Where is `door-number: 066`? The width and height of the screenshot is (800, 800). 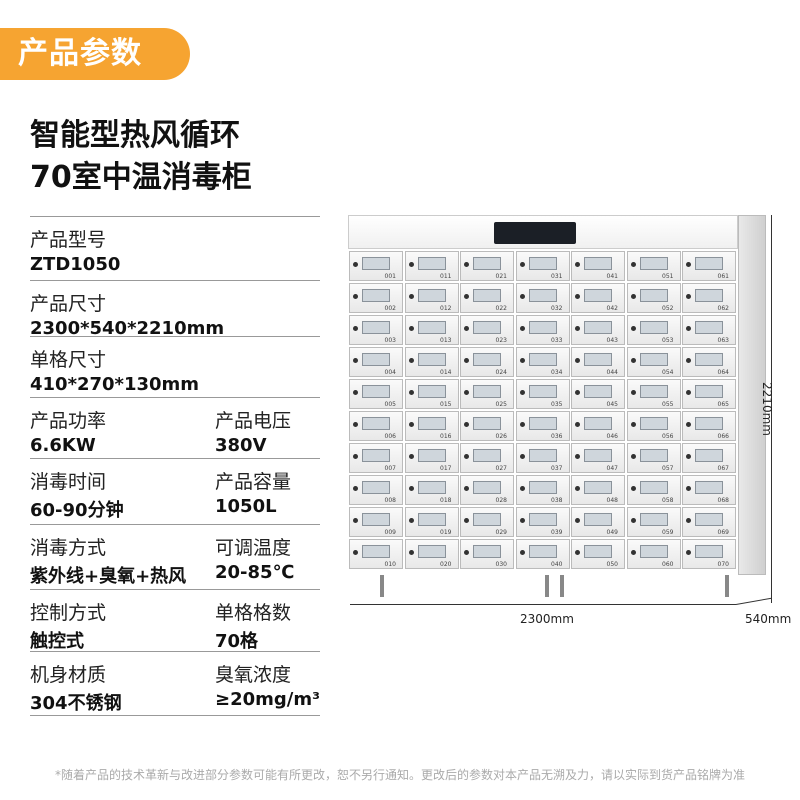
door-number: 066 is located at coordinates (723, 436).